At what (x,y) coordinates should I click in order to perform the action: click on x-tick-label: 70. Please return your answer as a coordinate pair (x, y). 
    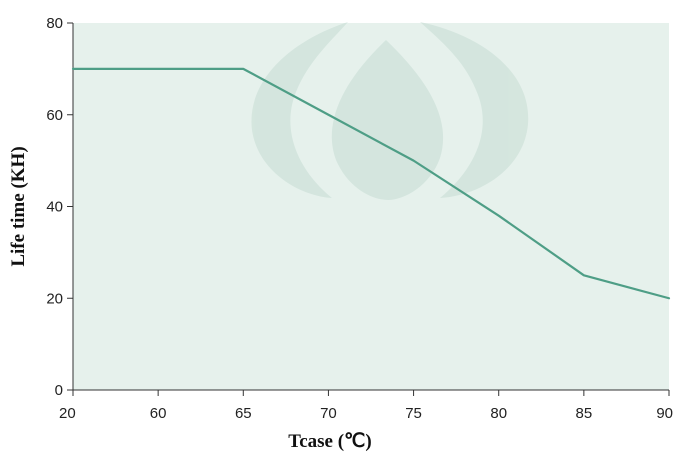
    Looking at the image, I should click on (328, 413).